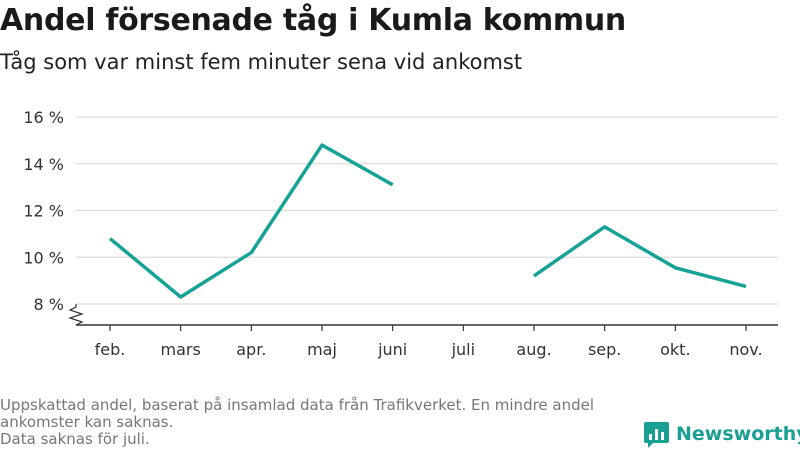 This screenshot has height=450, width=800. Describe the element at coordinates (76, 315) in the screenshot. I see `axis-break-icon` at that location.